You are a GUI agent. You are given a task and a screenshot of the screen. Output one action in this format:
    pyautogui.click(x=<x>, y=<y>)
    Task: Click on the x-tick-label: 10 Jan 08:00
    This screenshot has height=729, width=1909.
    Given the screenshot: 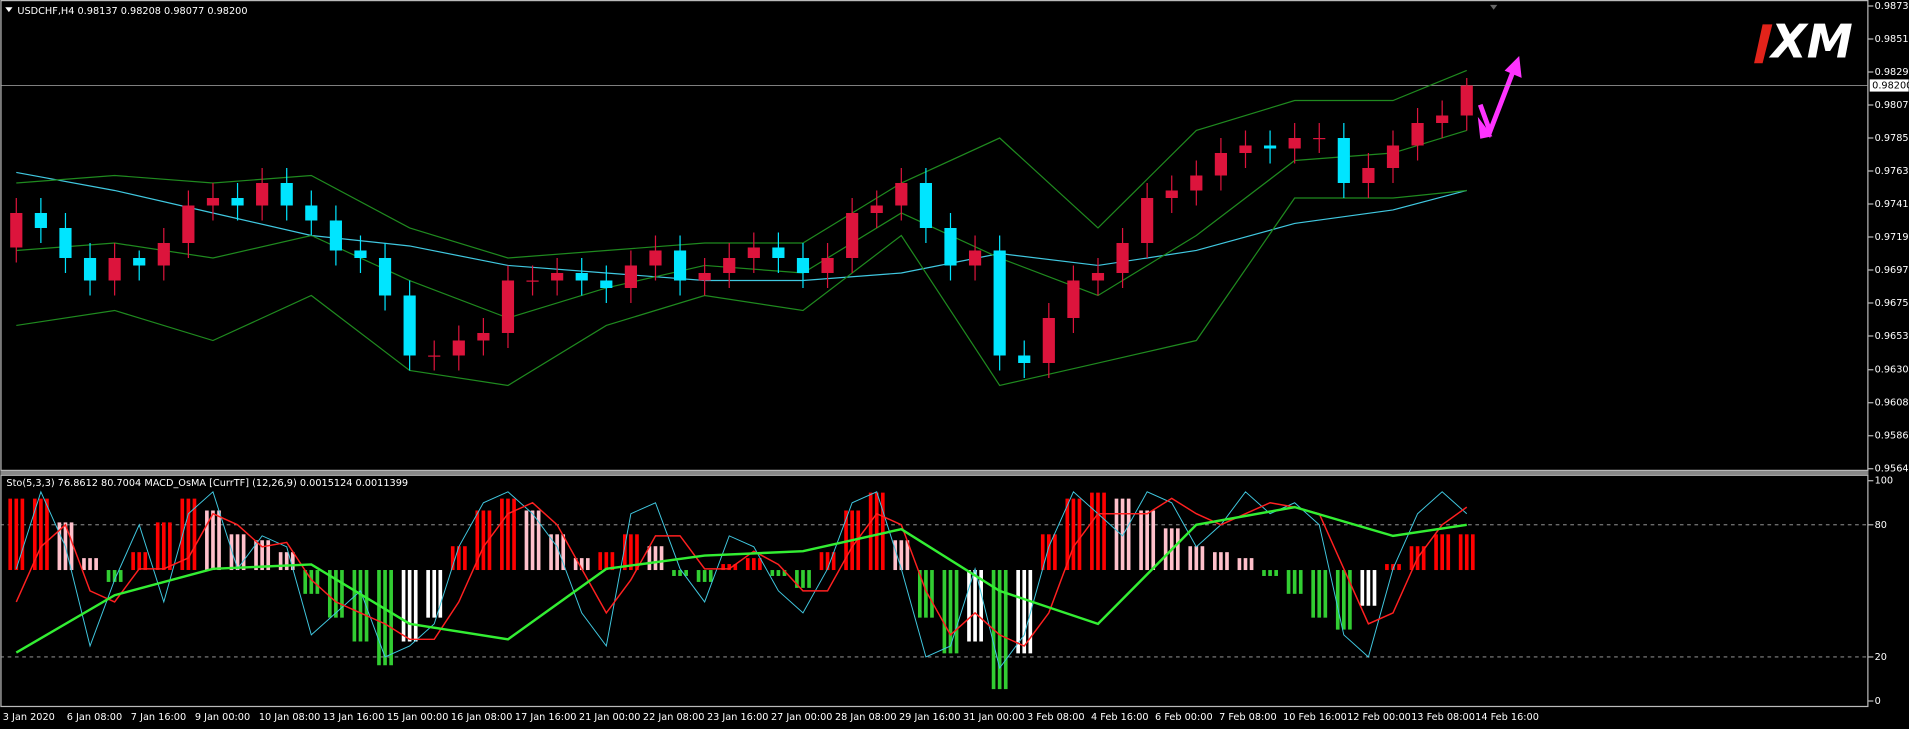 What is the action you would take?
    pyautogui.click(x=290, y=717)
    